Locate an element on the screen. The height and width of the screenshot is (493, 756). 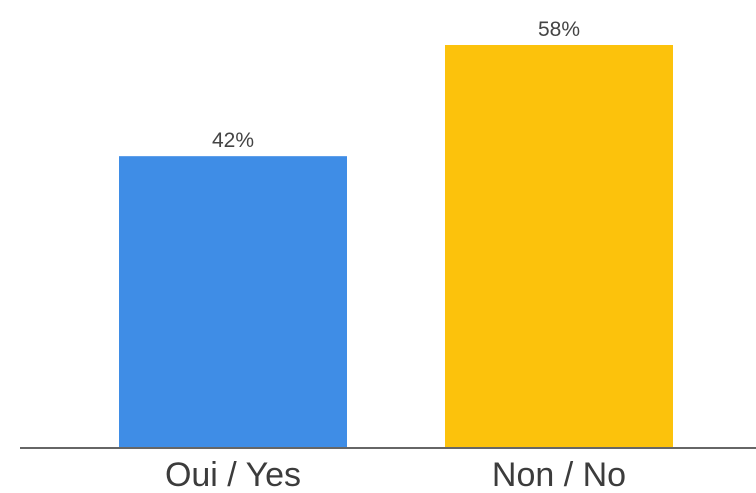
x-tick-label-0: Oui / Yes is located at coordinates (233, 474).